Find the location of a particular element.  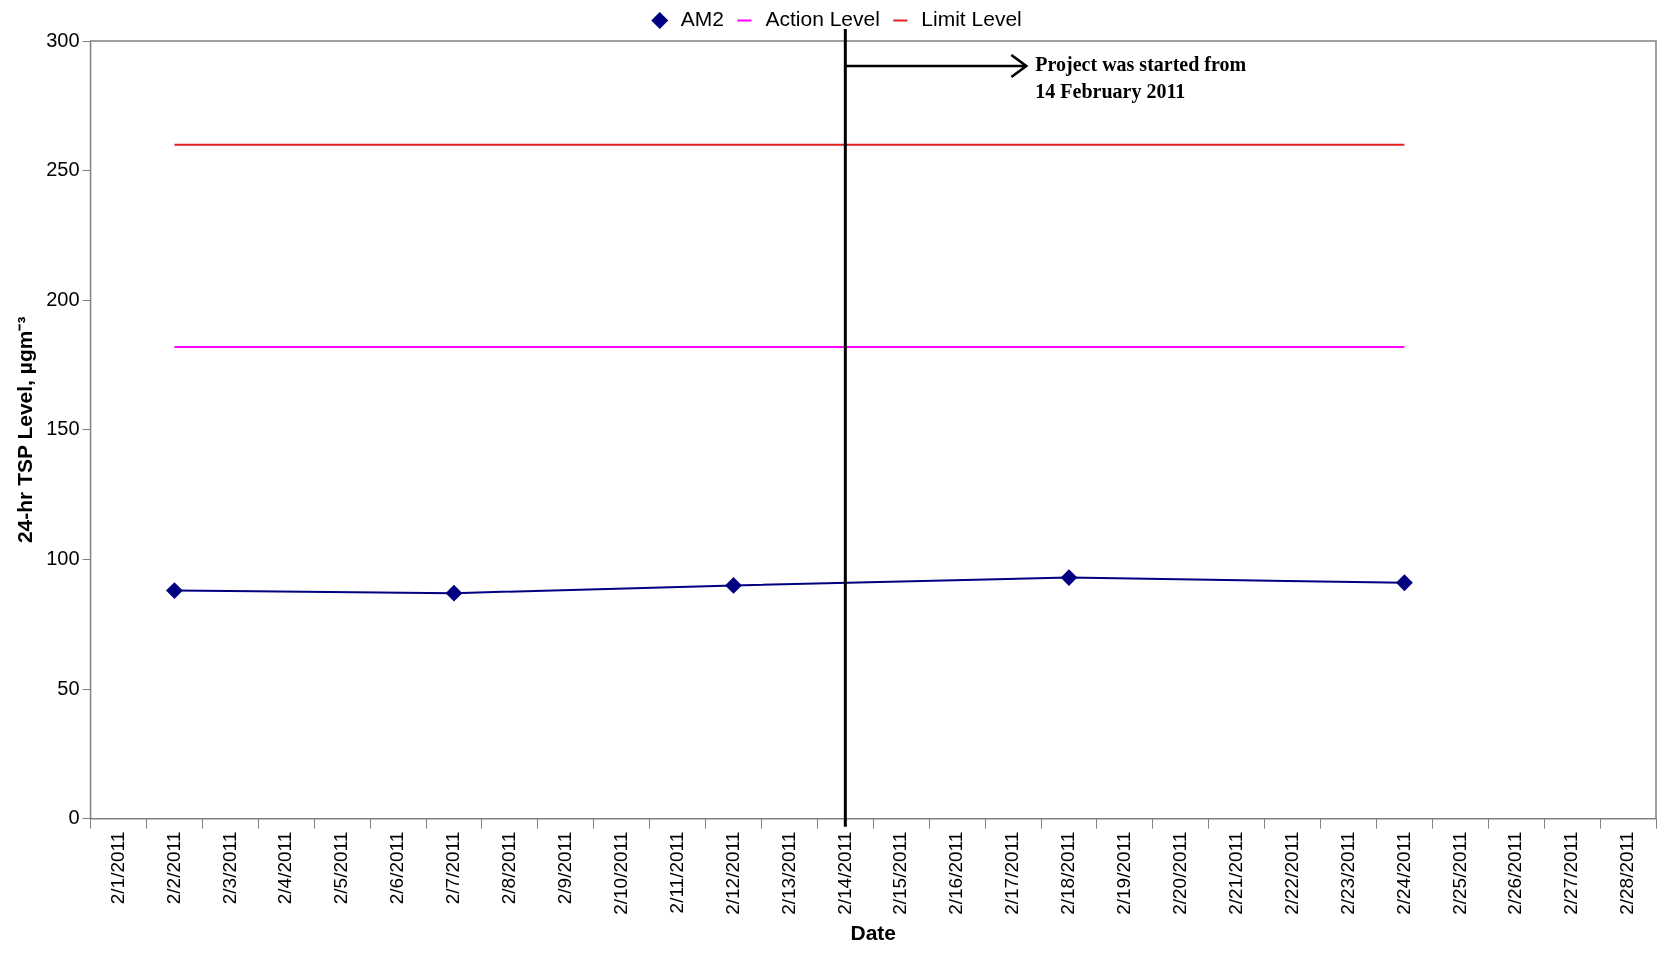

x-tick-label: 2/25/2011 is located at coordinates (1459, 873).